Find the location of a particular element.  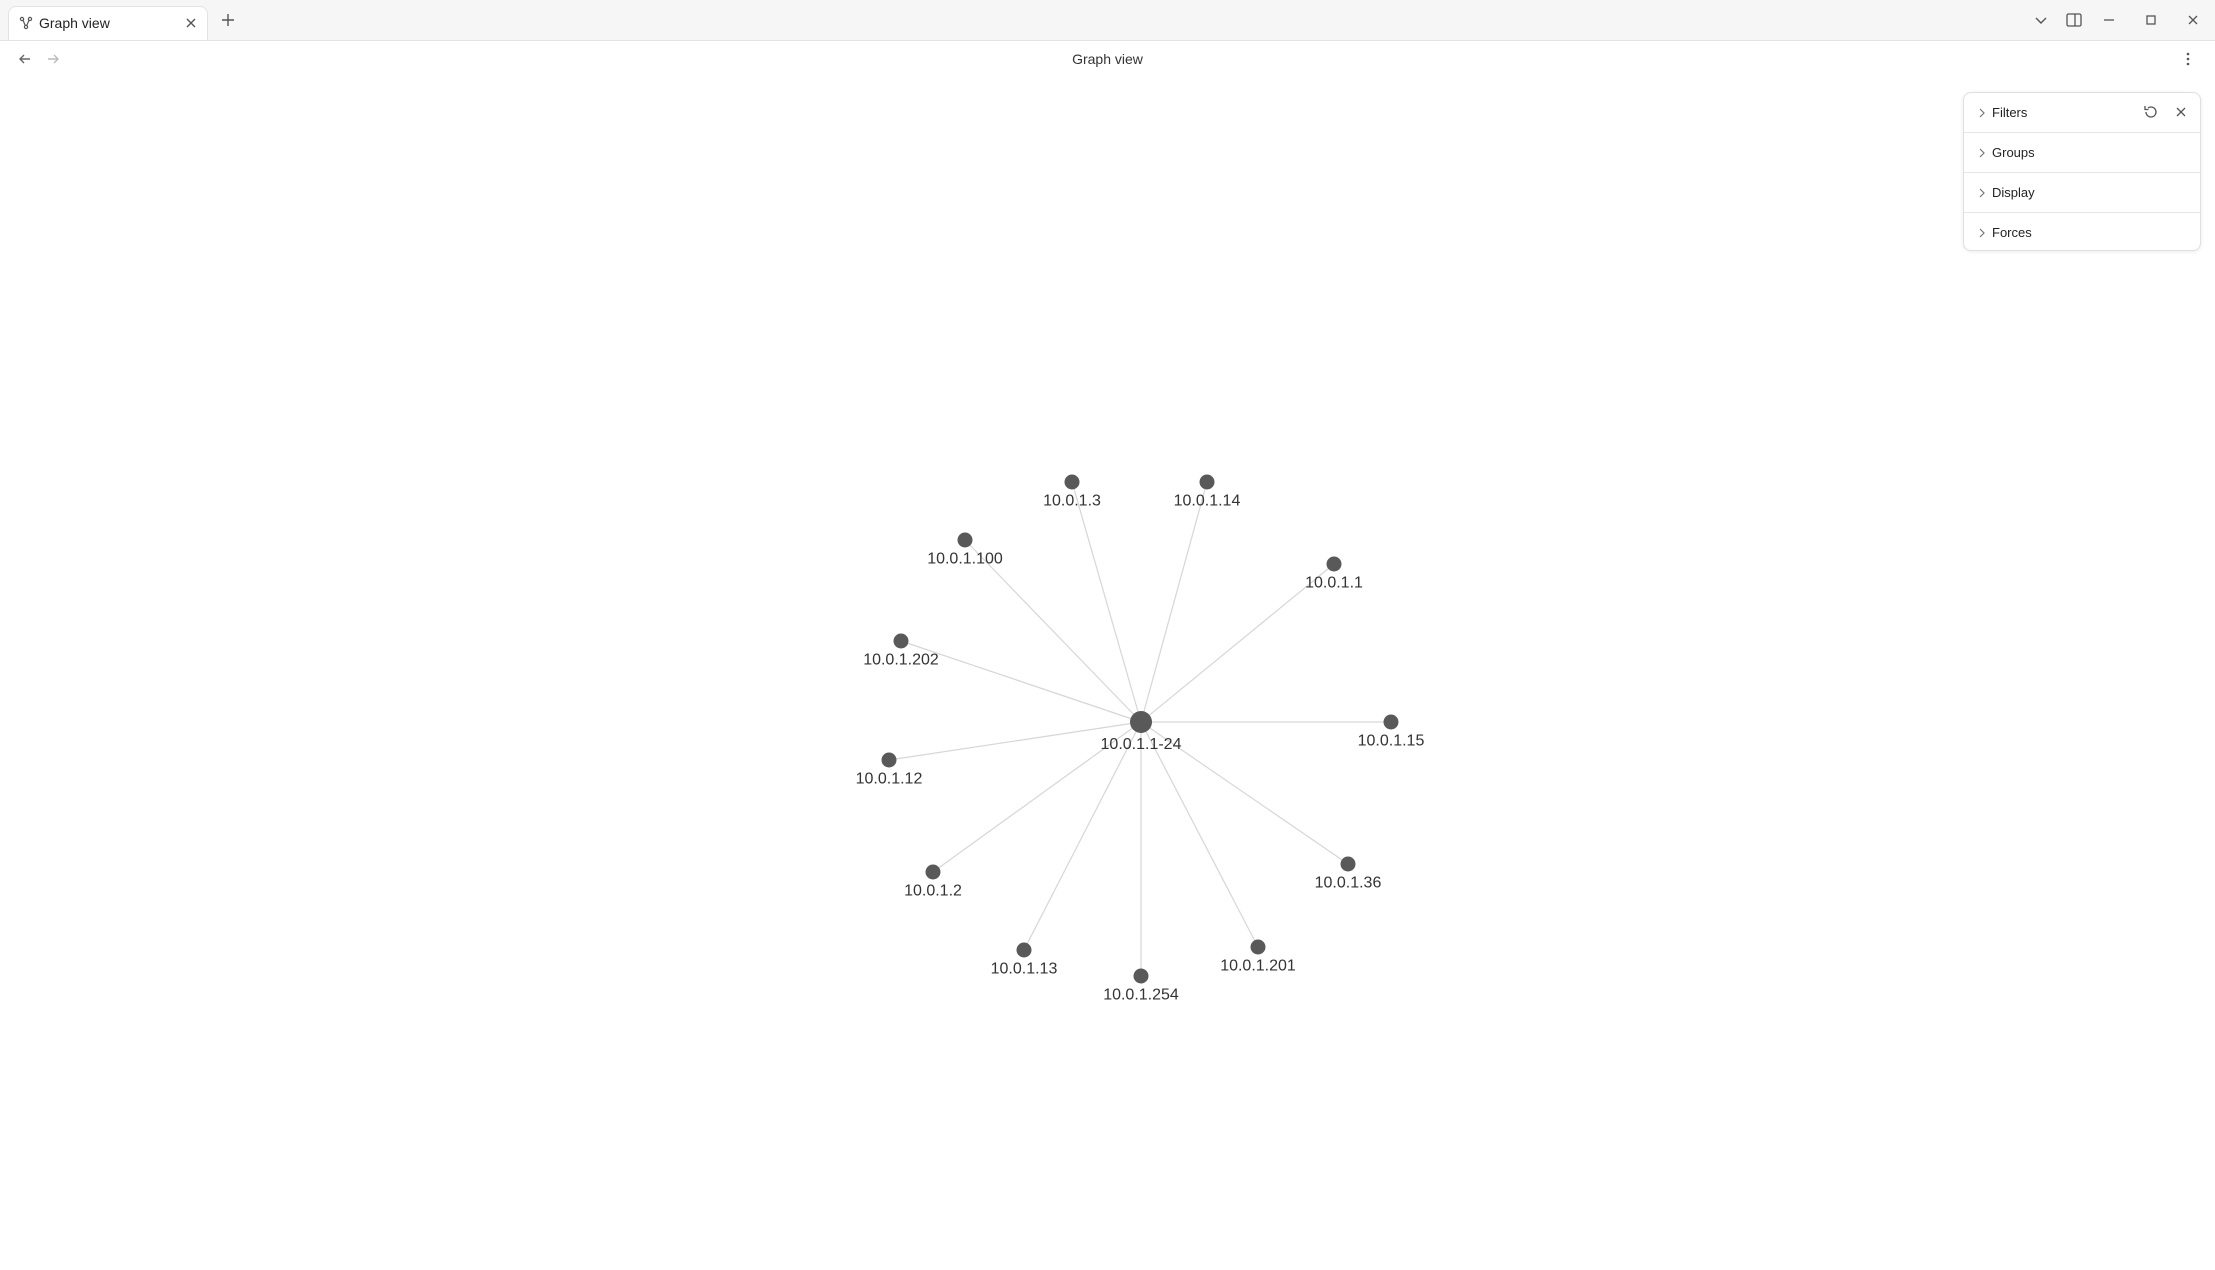

graph-node: 10.0.1.1 is located at coordinates (1334, 574).